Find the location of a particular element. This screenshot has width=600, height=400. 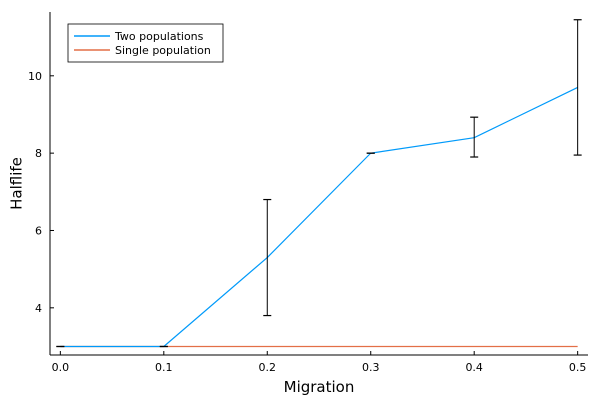

x-tick-label: 0.2 is located at coordinates (268, 367).